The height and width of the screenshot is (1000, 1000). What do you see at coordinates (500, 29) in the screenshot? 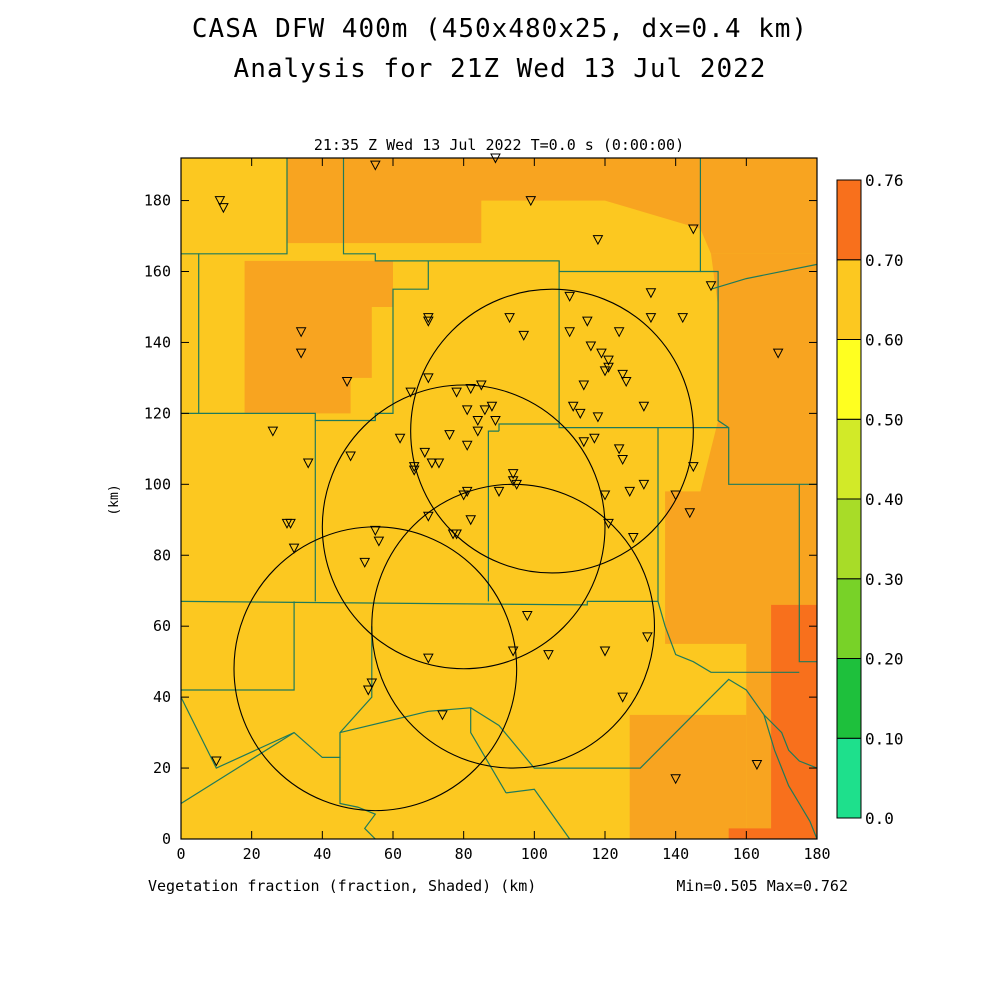
I see `chart-title: CASA DFW 400m (450x480x25, dx=0.4 km)` at bounding box center [500, 29].